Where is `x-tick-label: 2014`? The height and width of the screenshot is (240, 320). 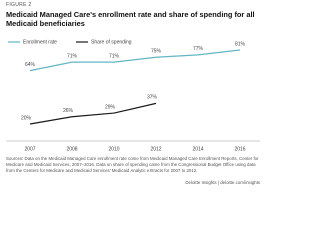 x-tick-label: 2014 is located at coordinates (197, 149).